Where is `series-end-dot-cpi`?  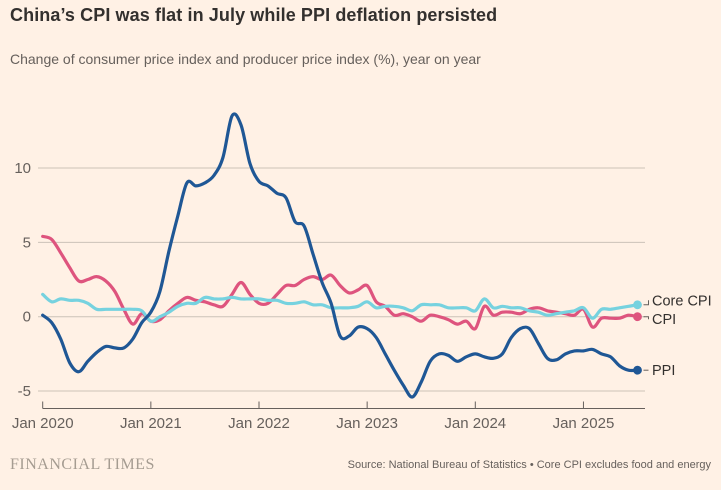
series-end-dot-cpi is located at coordinates (637, 317).